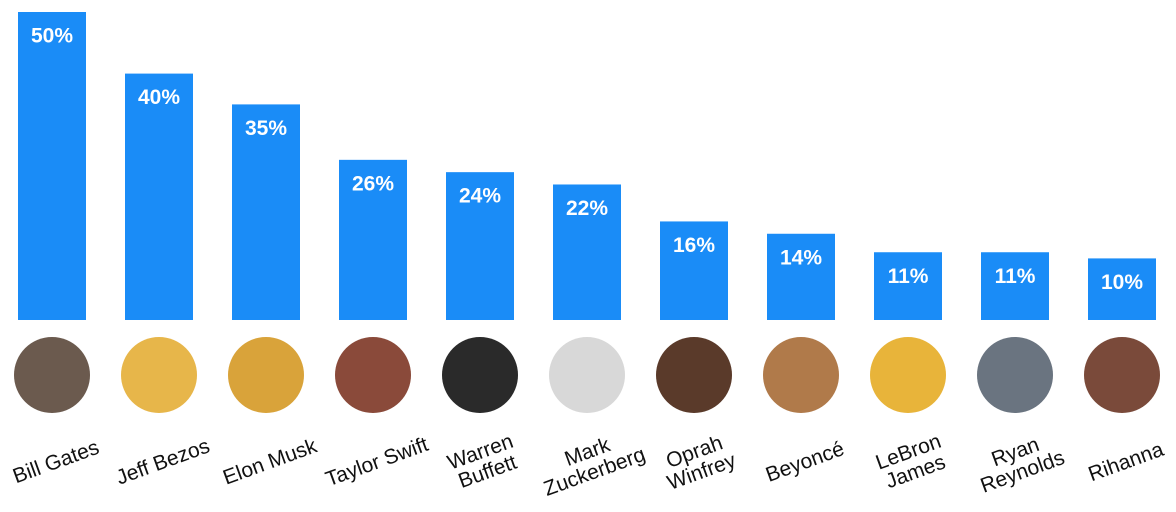  I want to click on value-label: 35%, so click(266, 128).